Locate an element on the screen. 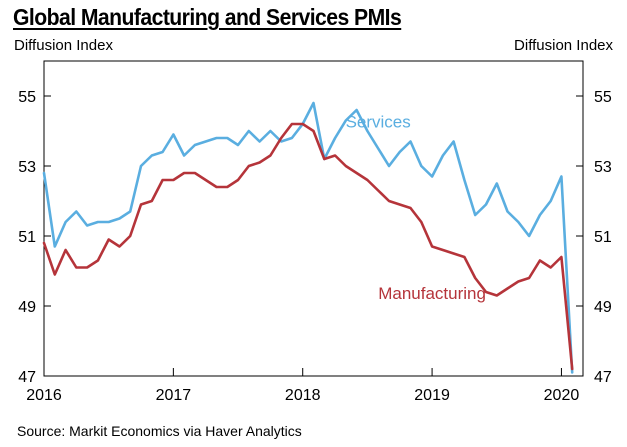  y-tick-label-left: 49 is located at coordinates (27, 307).